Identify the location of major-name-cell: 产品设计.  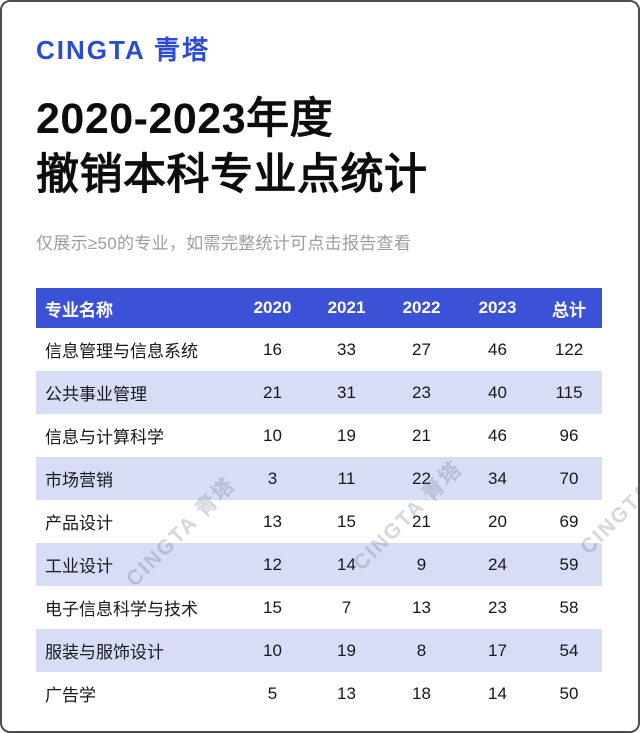
(79, 523).